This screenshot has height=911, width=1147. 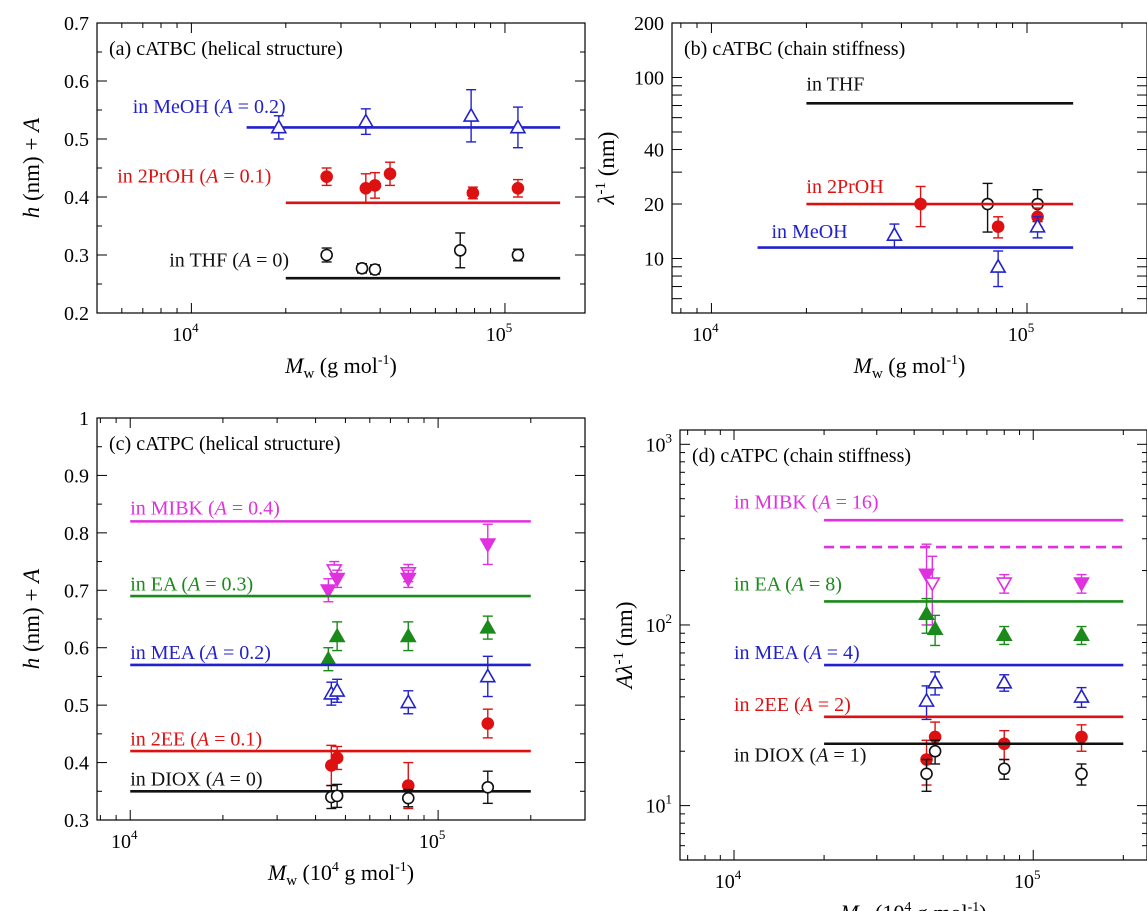 I want to click on series-d-3: in 2EE (A = 2), so click(x=929, y=740).